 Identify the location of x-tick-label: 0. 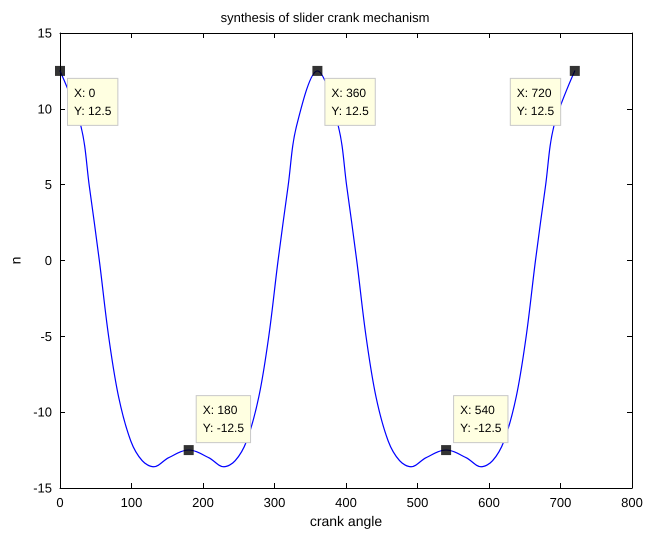
(60, 502).